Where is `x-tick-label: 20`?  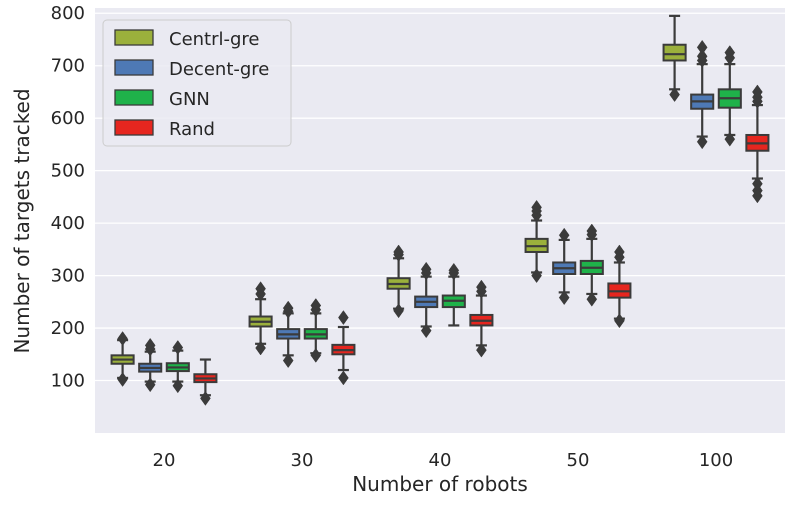 x-tick-label: 20 is located at coordinates (164, 460).